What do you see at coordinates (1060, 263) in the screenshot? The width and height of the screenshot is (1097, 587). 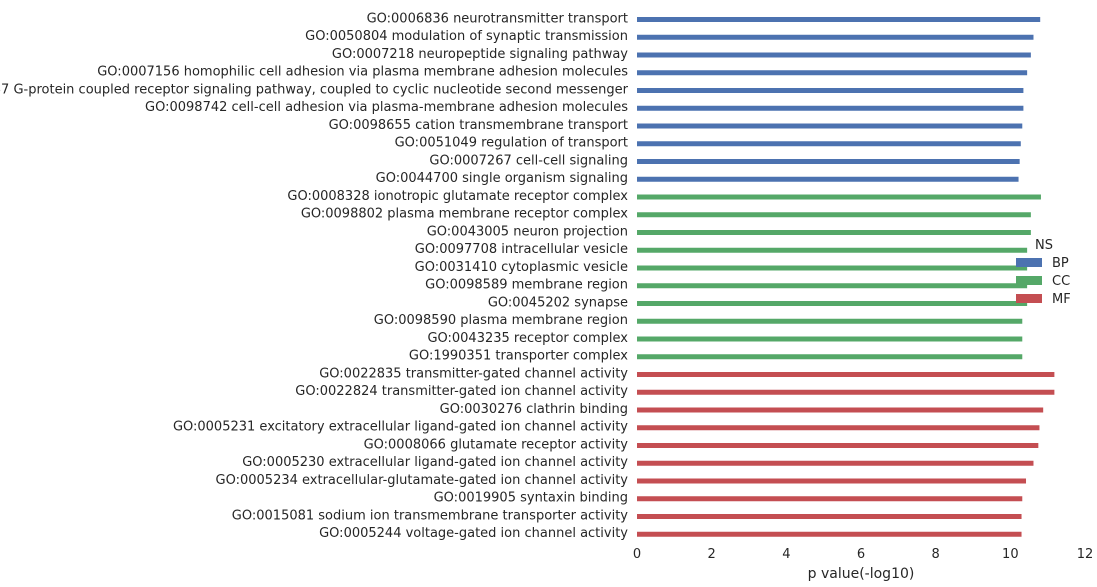 I see `legend-label: BP` at bounding box center [1060, 263].